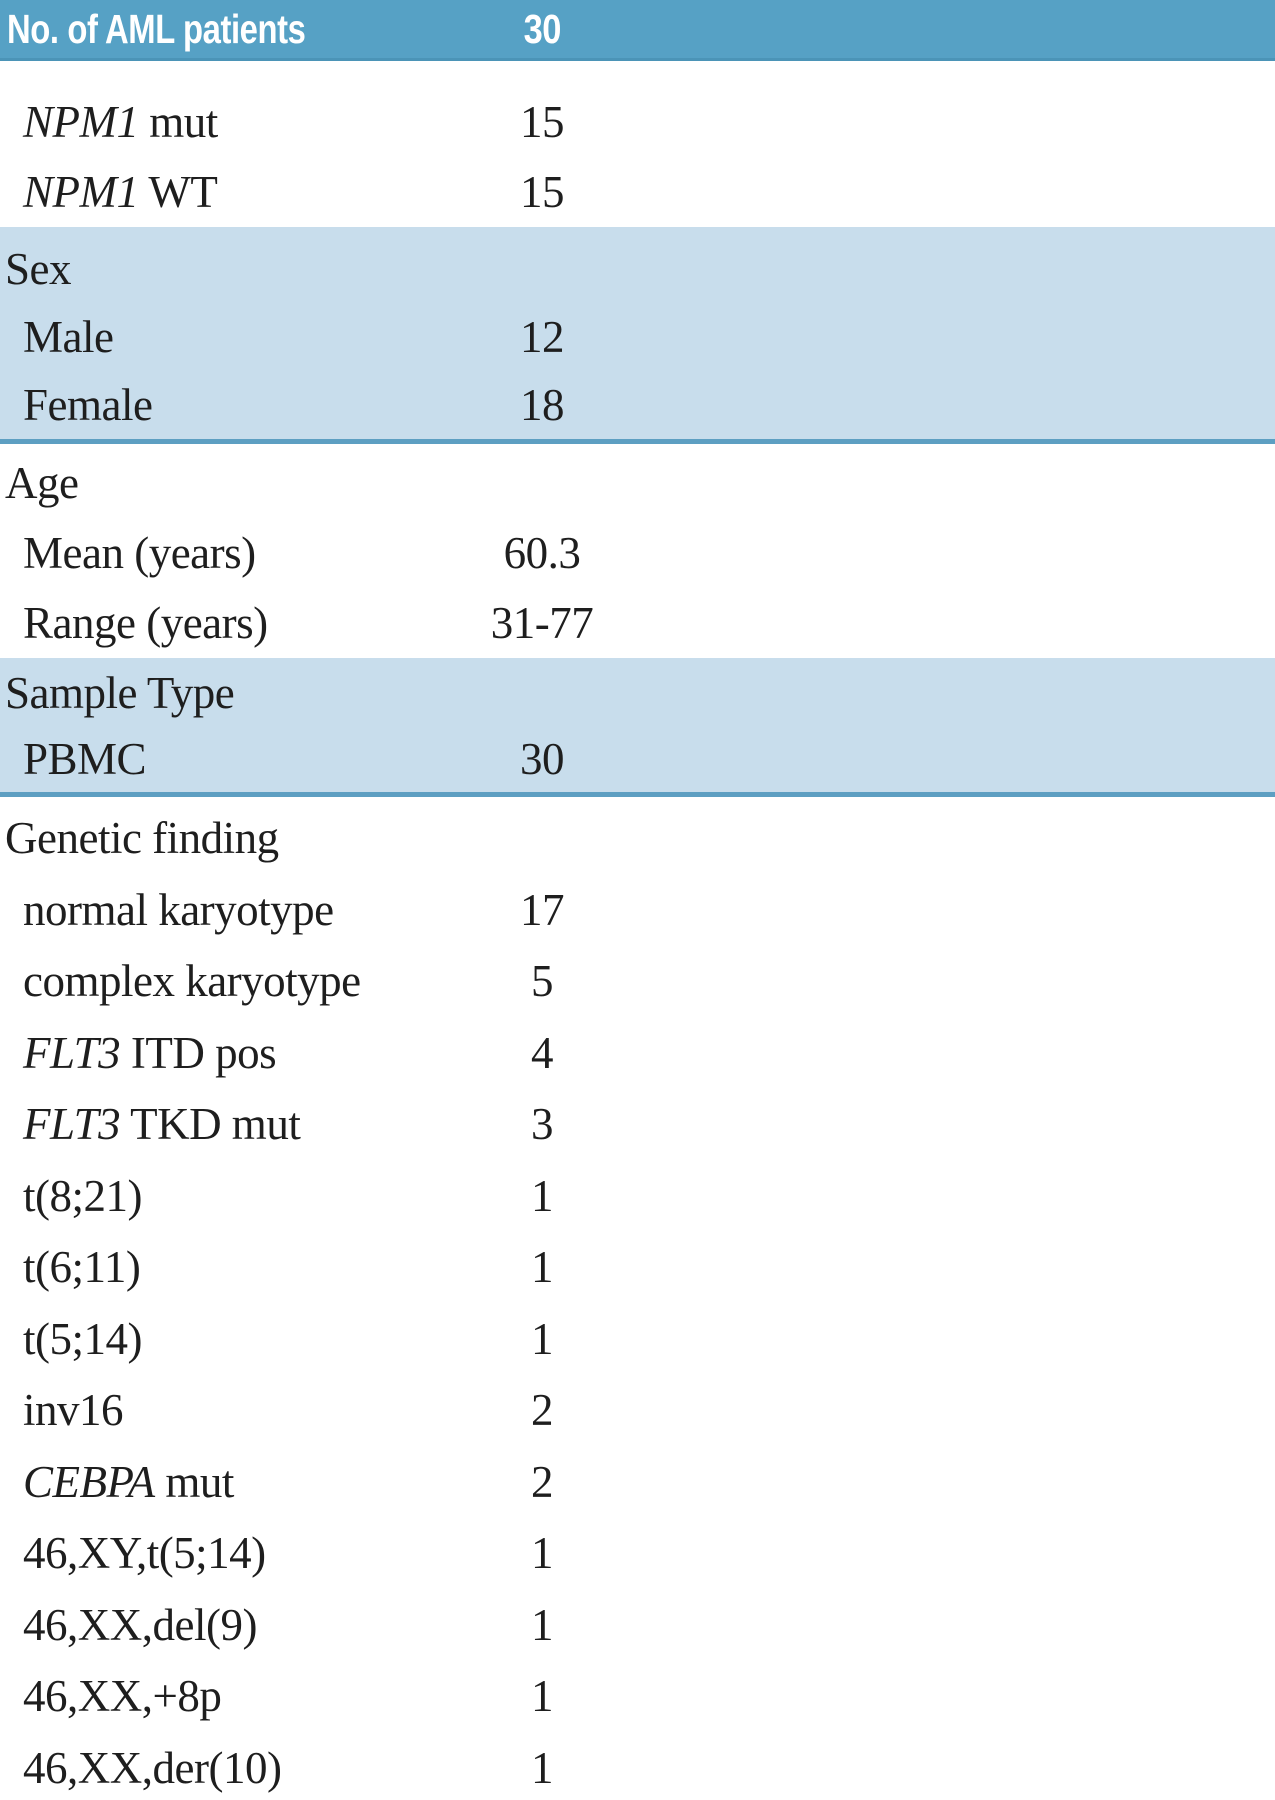 The width and height of the screenshot is (1275, 1800). I want to click on row-label: t(6;11), so click(200, 1267).